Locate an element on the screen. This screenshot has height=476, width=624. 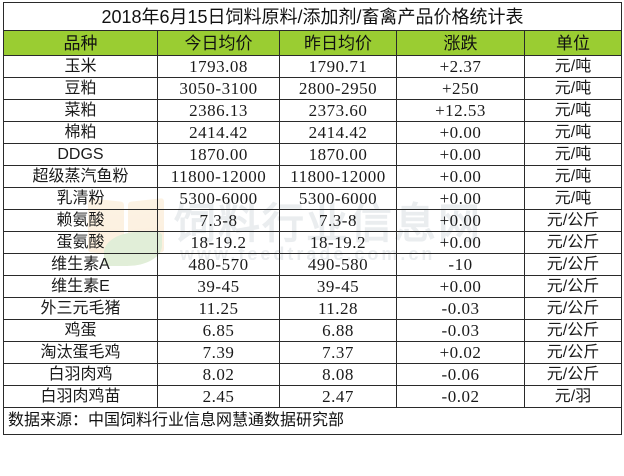
table-row: 赖氨酸 7.3-8 7.3-8 +0.00 元/公斤 is located at coordinates (313, 220).